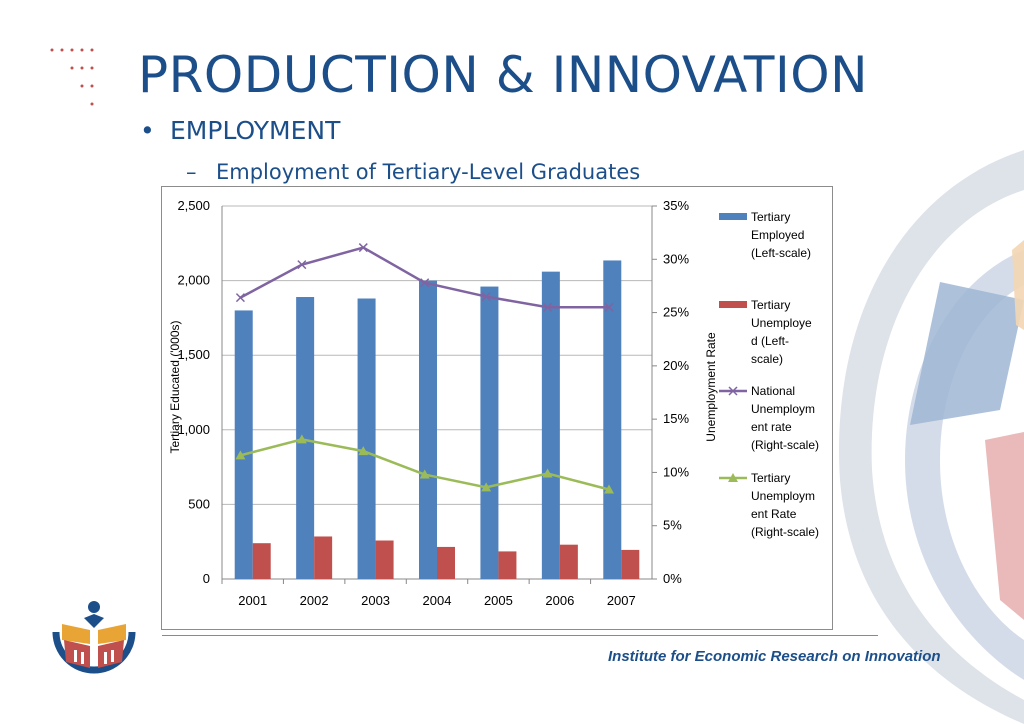 The height and width of the screenshot is (724, 1024). What do you see at coordinates (781, 323) in the screenshot?
I see `legend-label: Unemploye` at bounding box center [781, 323].